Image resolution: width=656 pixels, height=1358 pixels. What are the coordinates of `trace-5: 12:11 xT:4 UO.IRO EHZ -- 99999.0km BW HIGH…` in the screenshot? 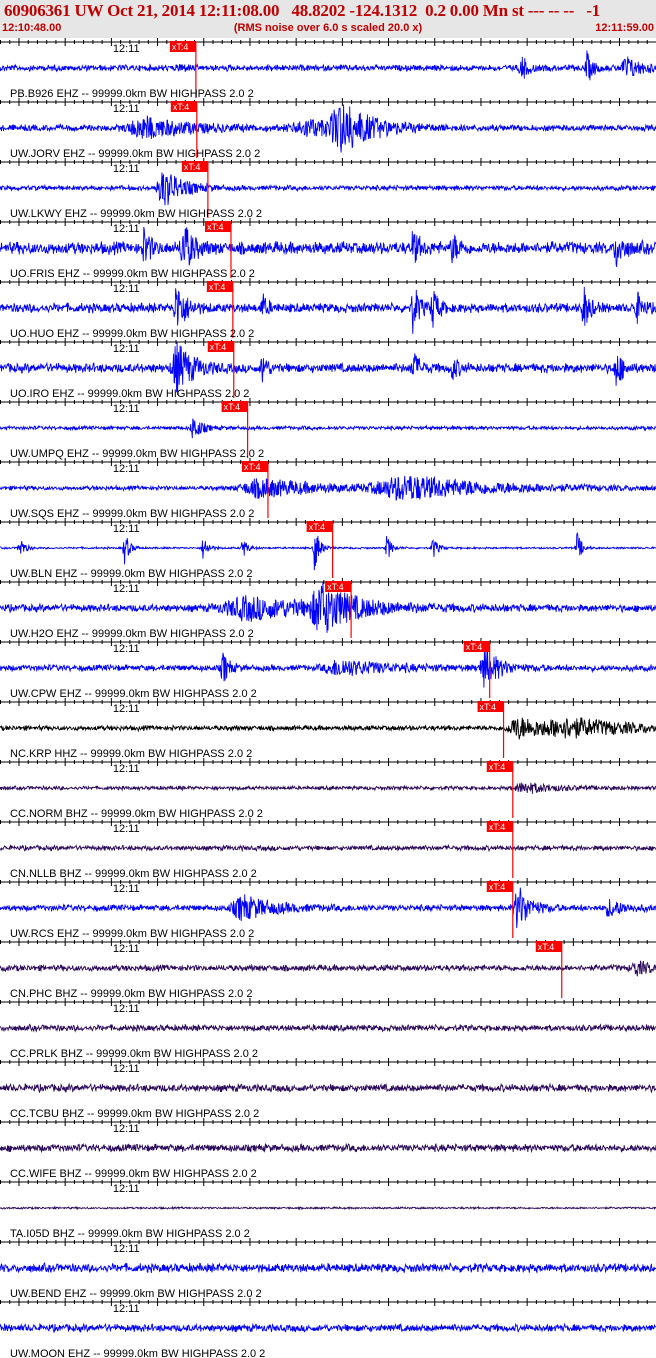 It's located at (328, 369).